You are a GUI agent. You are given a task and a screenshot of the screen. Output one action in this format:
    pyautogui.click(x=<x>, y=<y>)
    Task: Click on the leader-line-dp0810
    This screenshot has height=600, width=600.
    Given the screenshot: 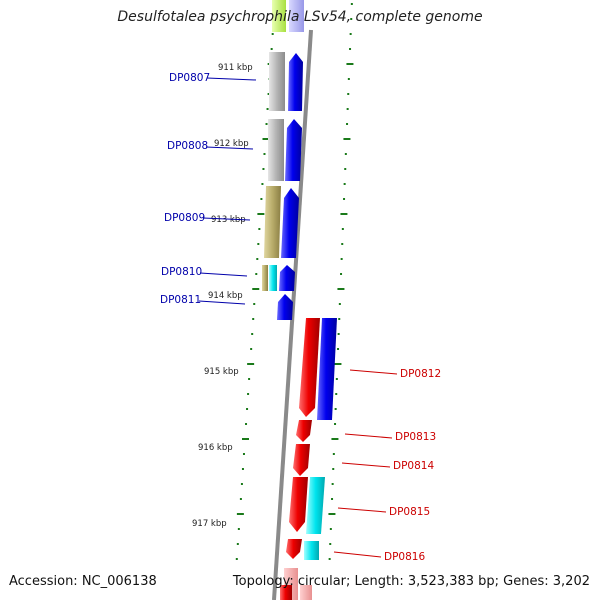 What is the action you would take?
    pyautogui.click(x=223, y=274)
    